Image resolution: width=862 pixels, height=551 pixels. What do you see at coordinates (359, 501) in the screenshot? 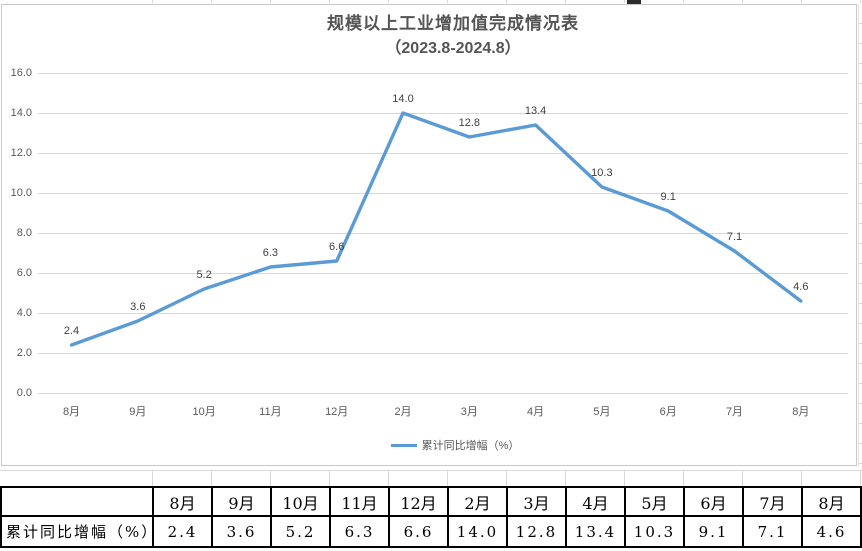
I see `table-month-header: 11月` at bounding box center [359, 501].